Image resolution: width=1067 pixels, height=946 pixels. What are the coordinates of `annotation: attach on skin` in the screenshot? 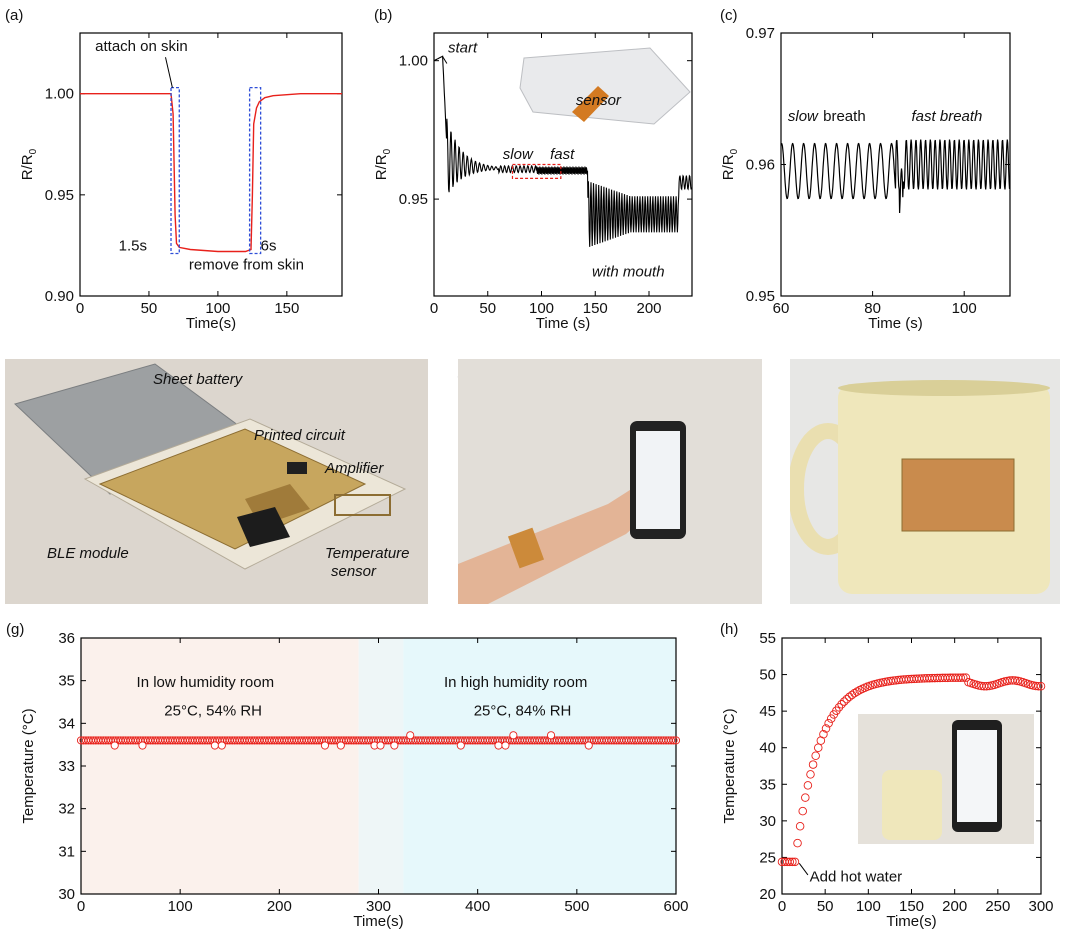 It's located at (141, 46).